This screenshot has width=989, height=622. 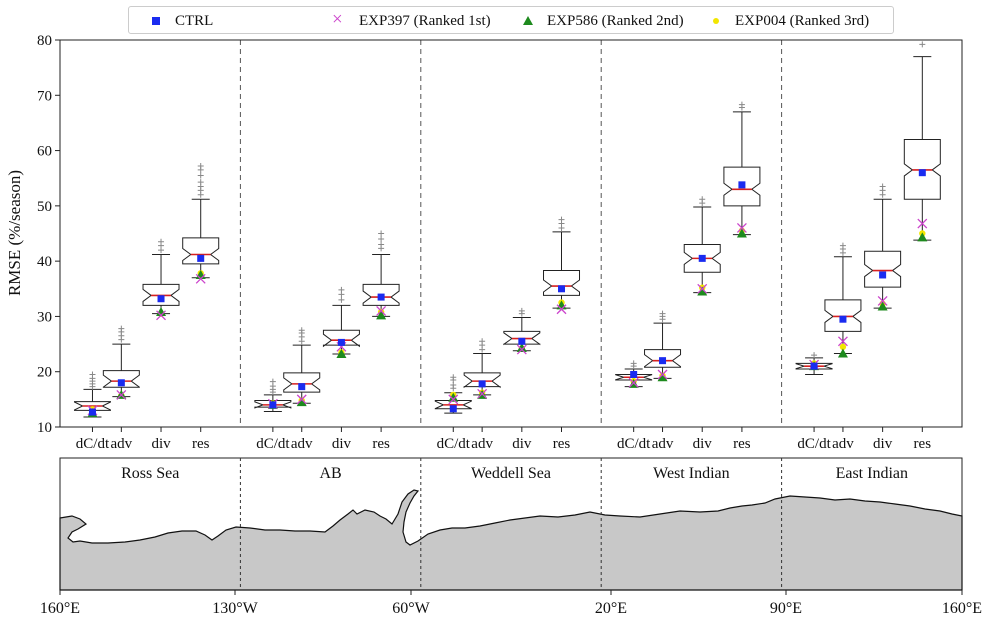 I want to click on lon-tick-label: 60°W, so click(x=411, y=608).